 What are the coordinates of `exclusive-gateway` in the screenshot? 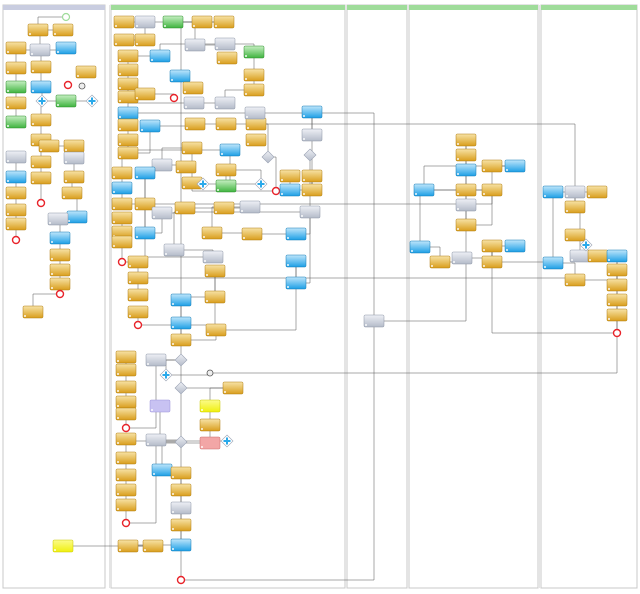 It's located at (310, 155).